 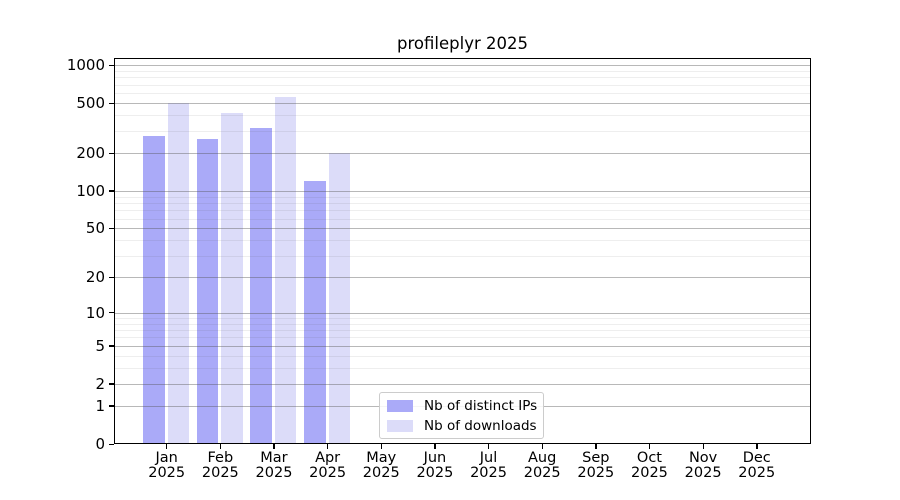 I want to click on x-tick-label: Aug 2025, so click(x=542, y=465).